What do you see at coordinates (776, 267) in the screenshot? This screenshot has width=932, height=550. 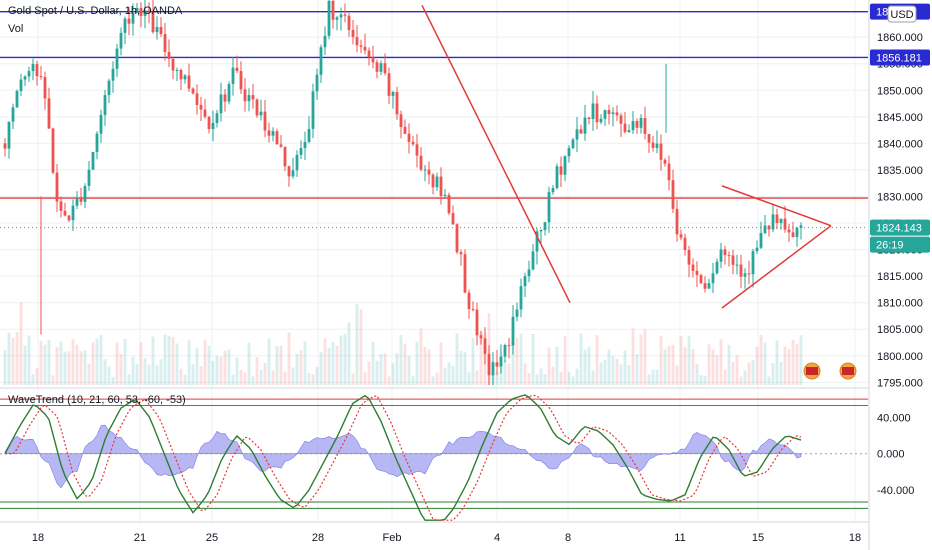 I see `triangle-lower-line` at bounding box center [776, 267].